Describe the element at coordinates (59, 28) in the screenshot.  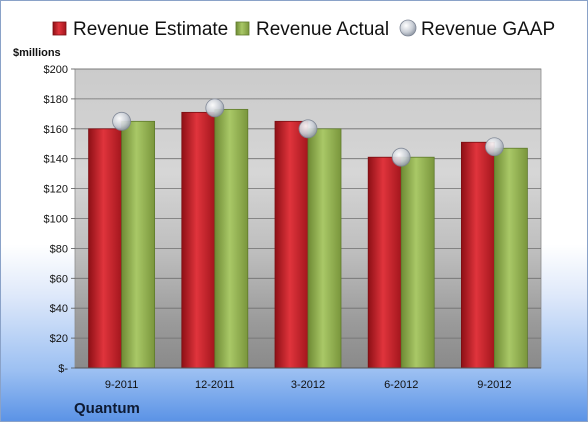
I see `legend-swatch-revenue-estimate` at that location.